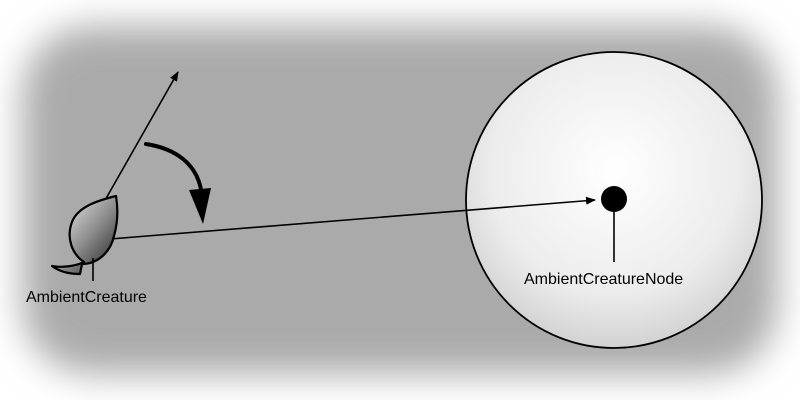 The height and width of the screenshot is (400, 800). Describe the element at coordinates (603, 279) in the screenshot. I see `node-label: AmbientCreatureNode` at that location.